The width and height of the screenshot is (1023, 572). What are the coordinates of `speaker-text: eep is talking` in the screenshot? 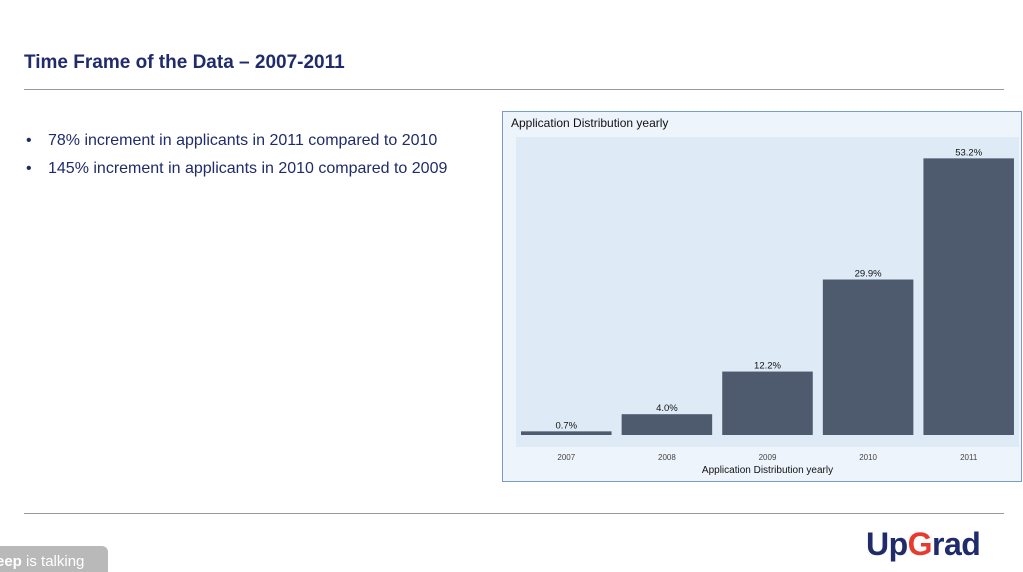 It's located at (42, 561).